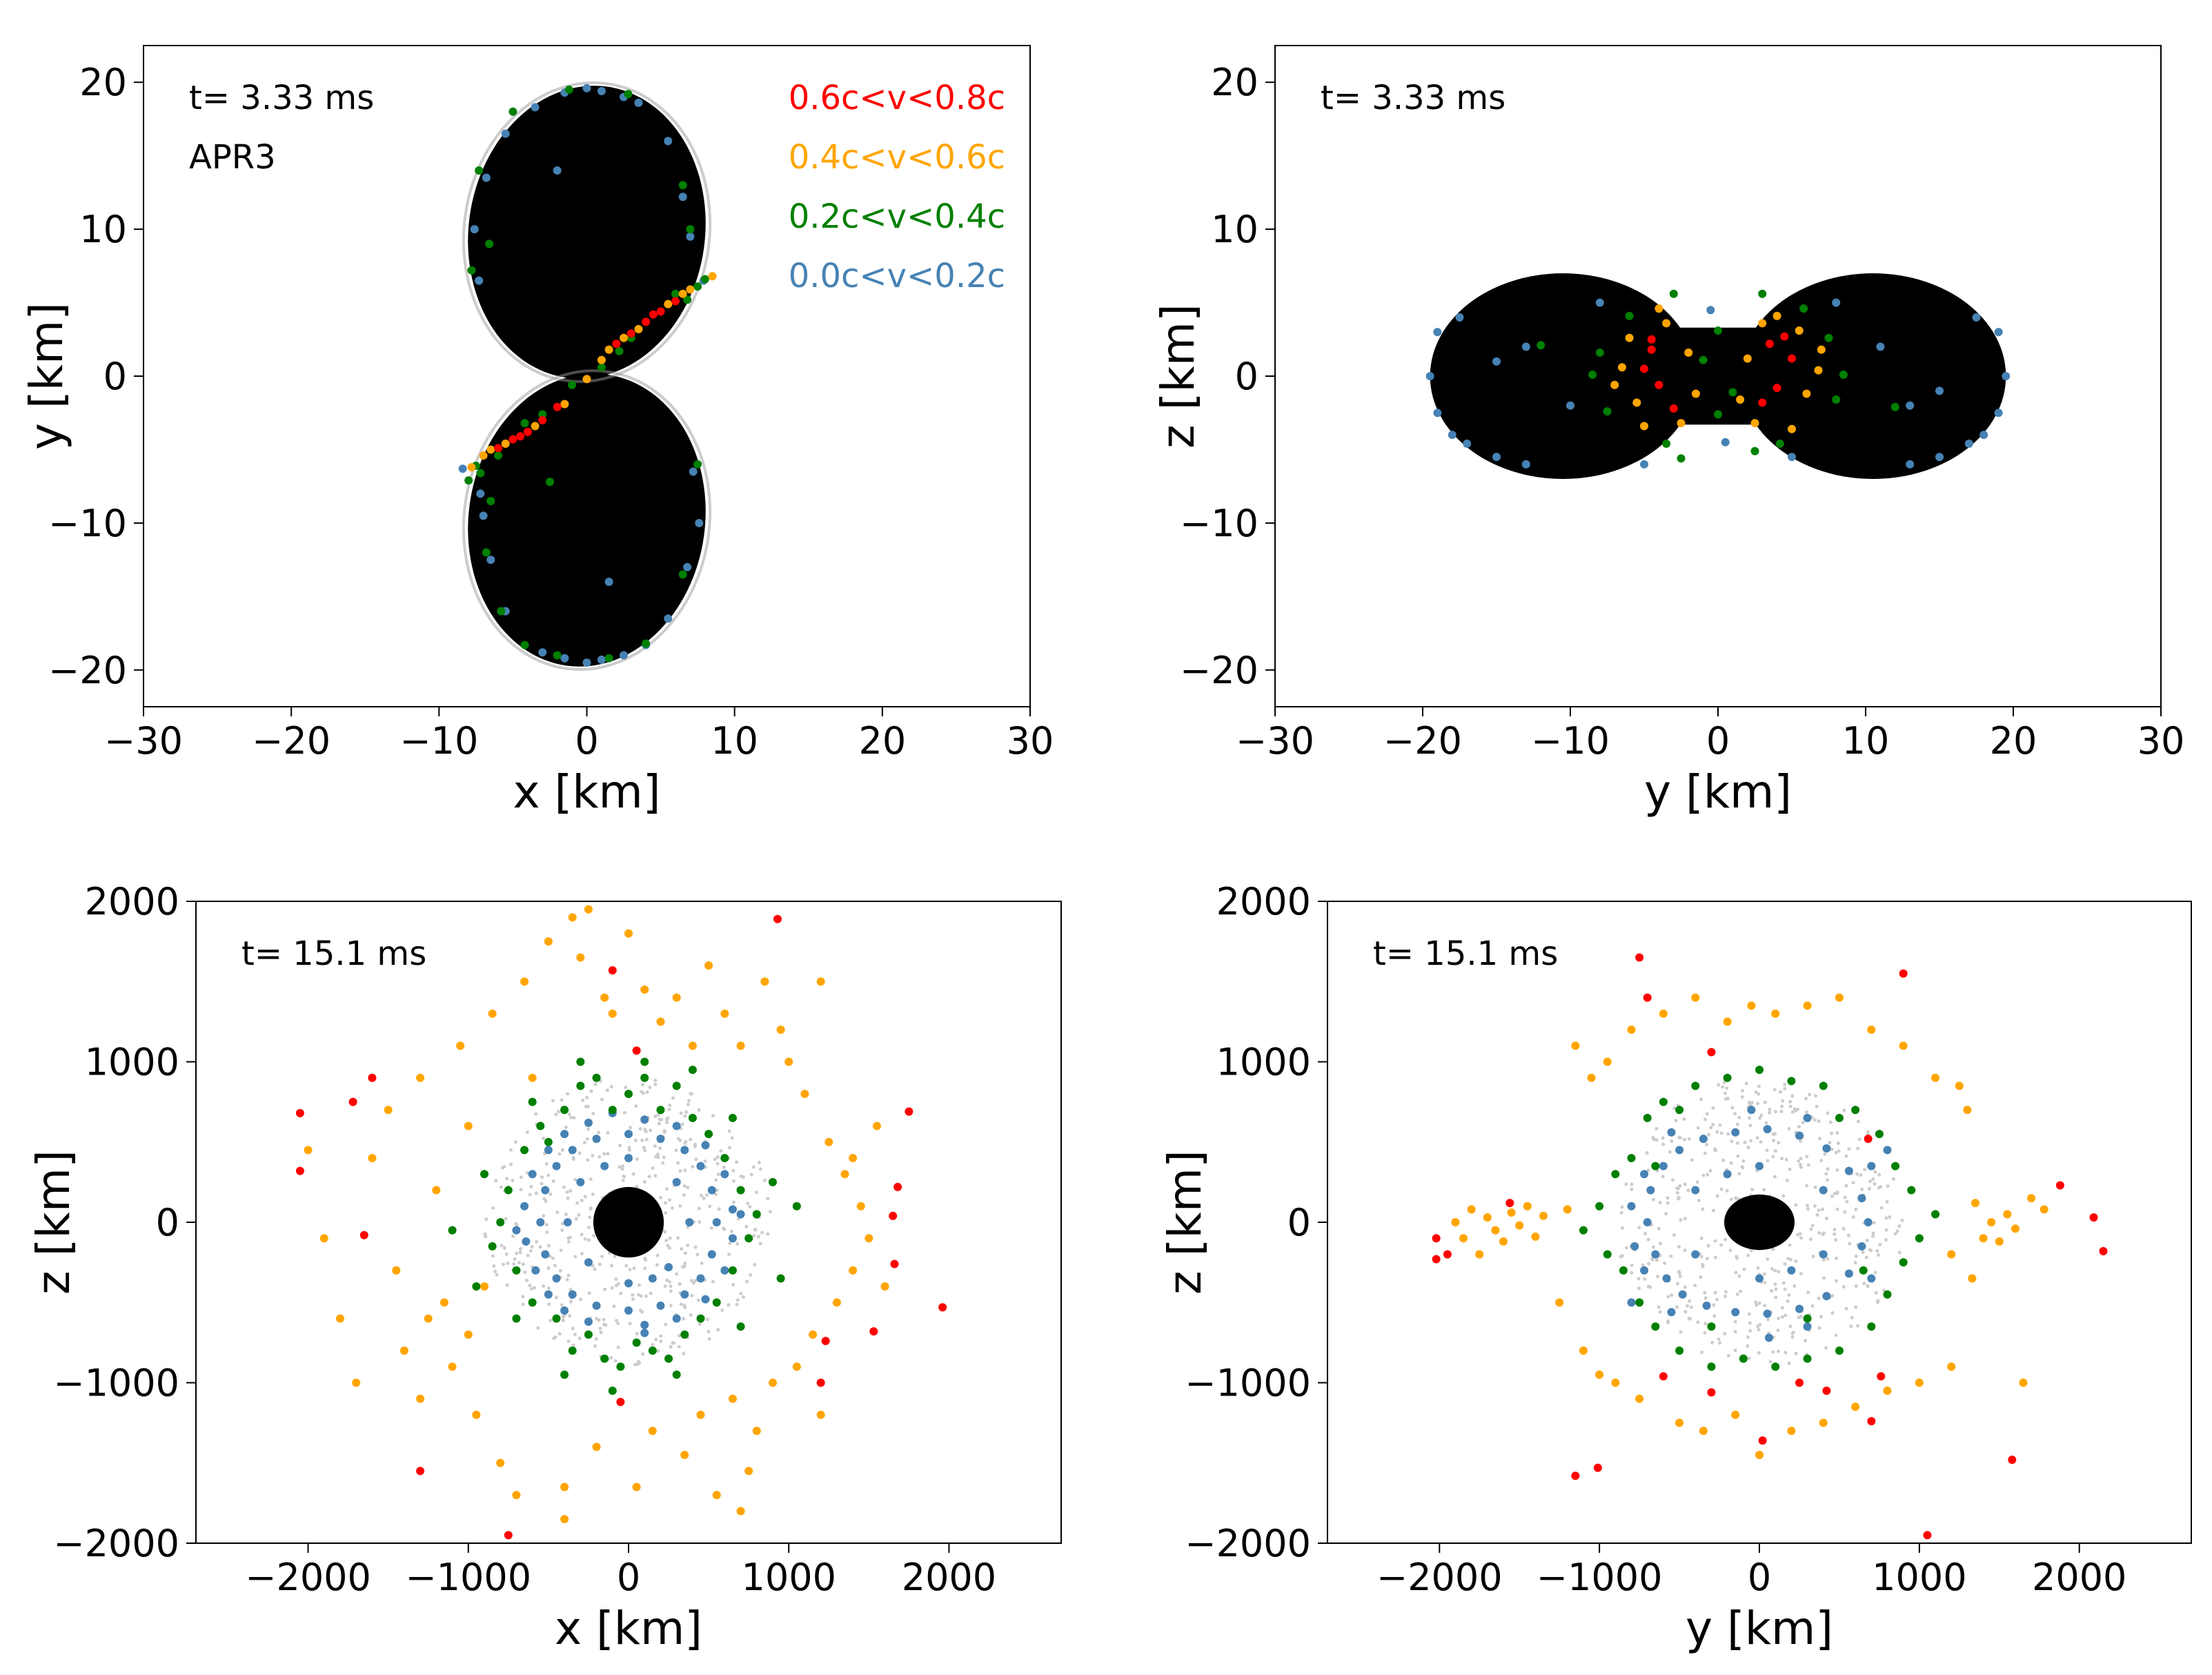  Describe the element at coordinates (291, 741) in the screenshot. I see `x-tick-label: −20` at that location.